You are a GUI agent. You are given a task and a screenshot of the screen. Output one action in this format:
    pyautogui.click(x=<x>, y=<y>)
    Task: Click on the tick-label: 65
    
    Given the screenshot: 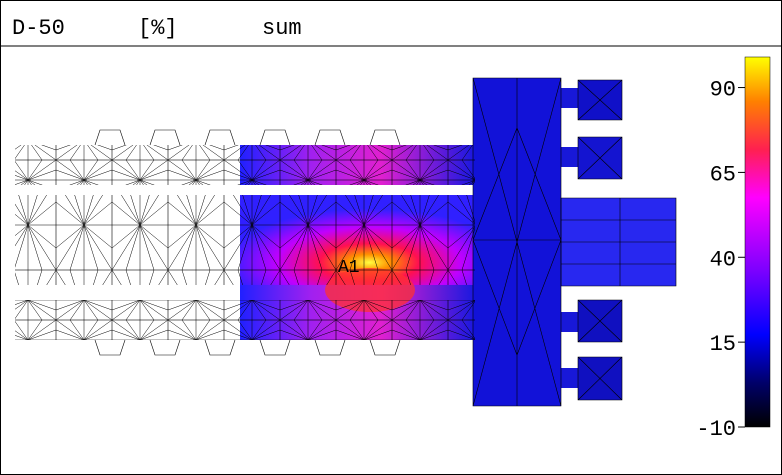 What is the action you would take?
    pyautogui.click(x=723, y=174)
    